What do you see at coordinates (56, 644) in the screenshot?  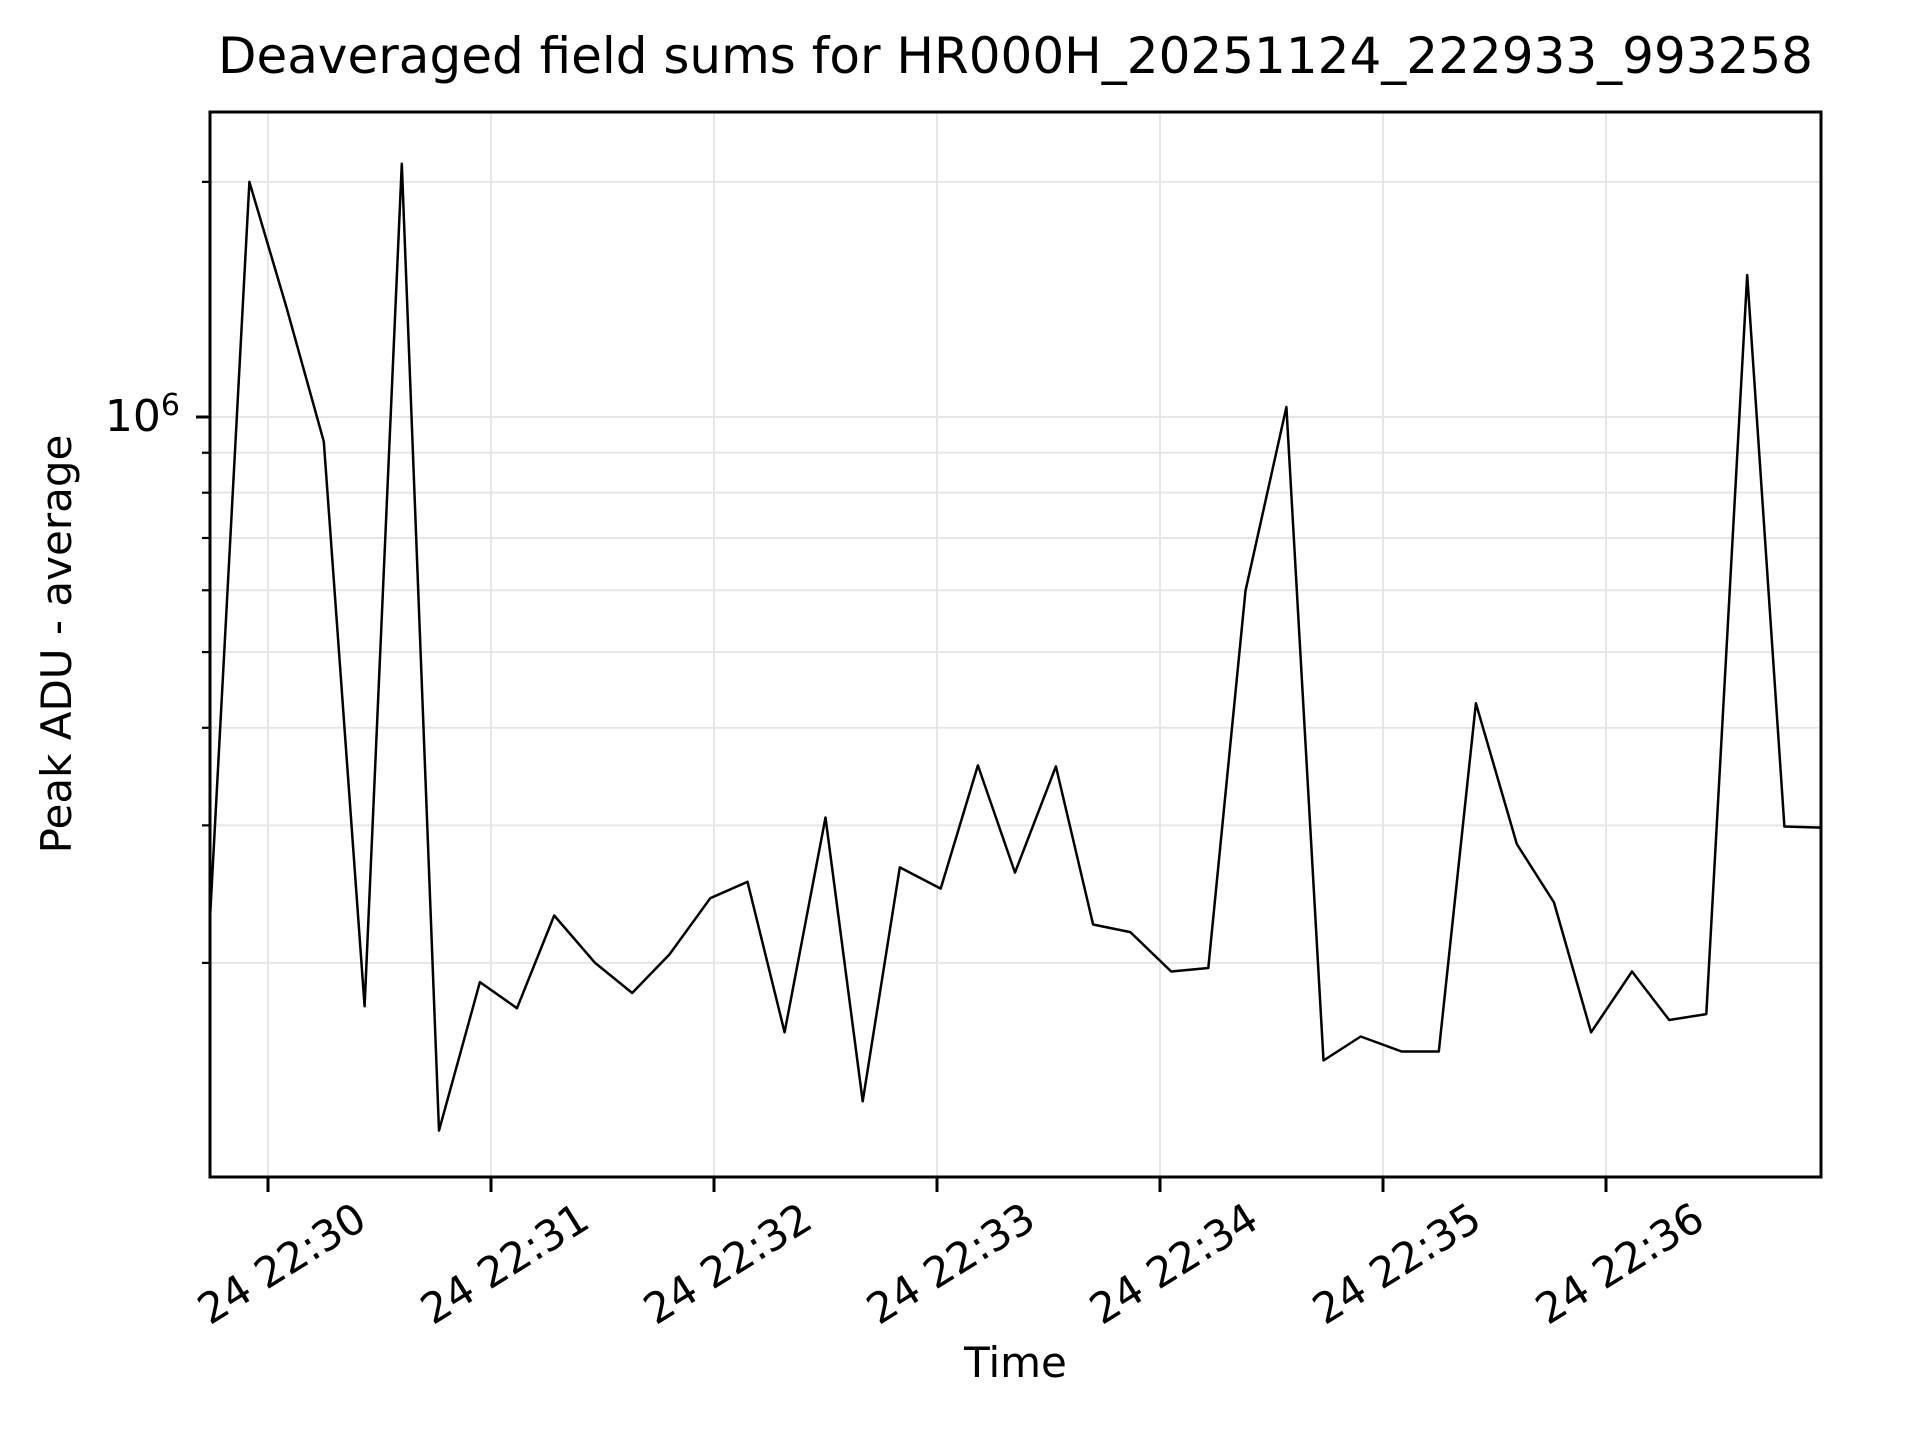 I see `y-axis-label: Peak ADU - average` at bounding box center [56, 644].